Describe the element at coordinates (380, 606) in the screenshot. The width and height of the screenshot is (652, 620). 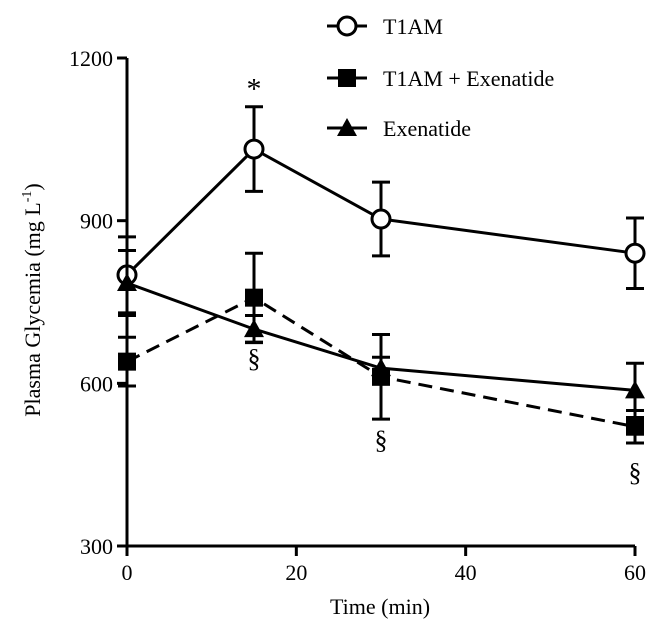
I see `x-axis-label: Time (min)` at that location.